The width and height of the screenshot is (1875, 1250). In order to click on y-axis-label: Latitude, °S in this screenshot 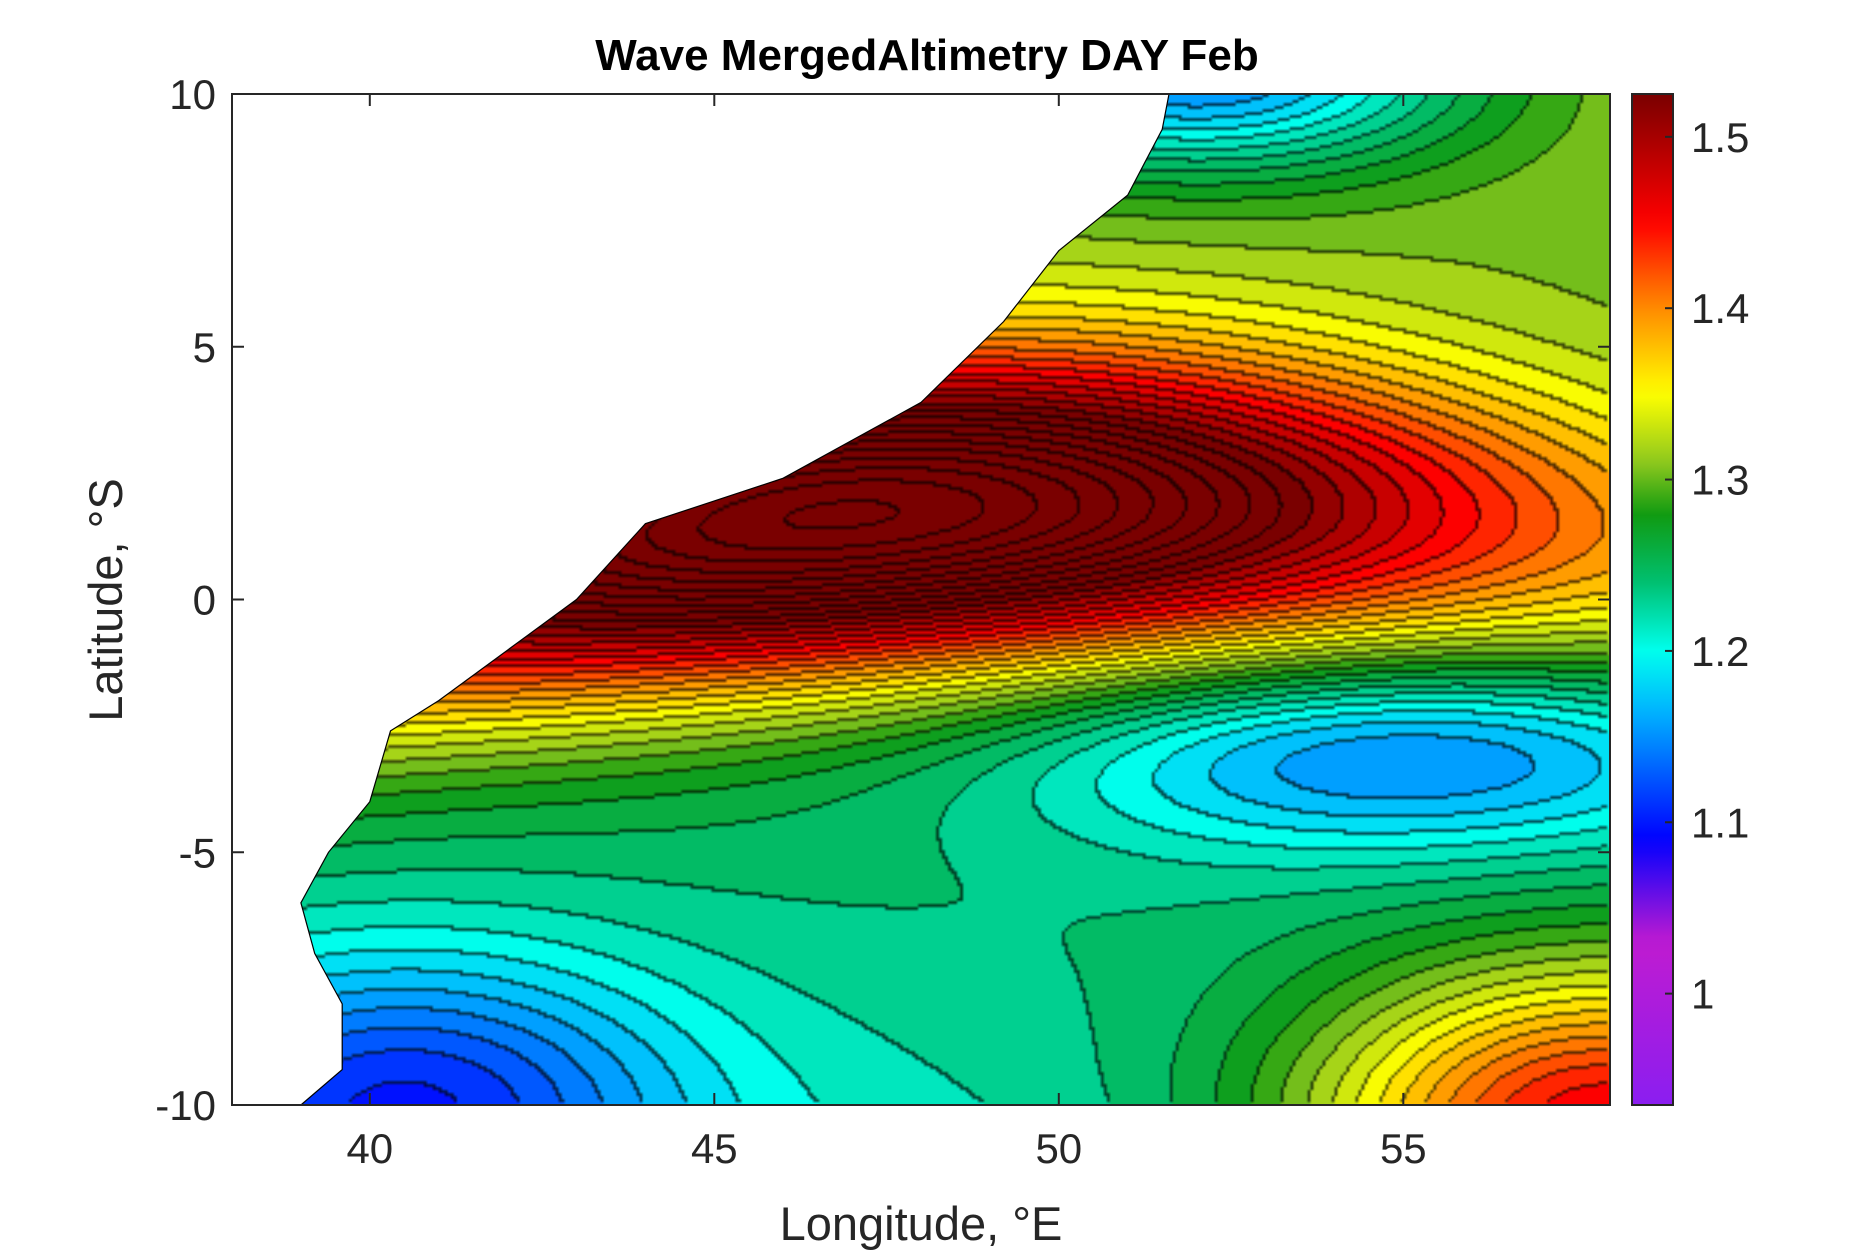, I will do `click(105, 600)`.